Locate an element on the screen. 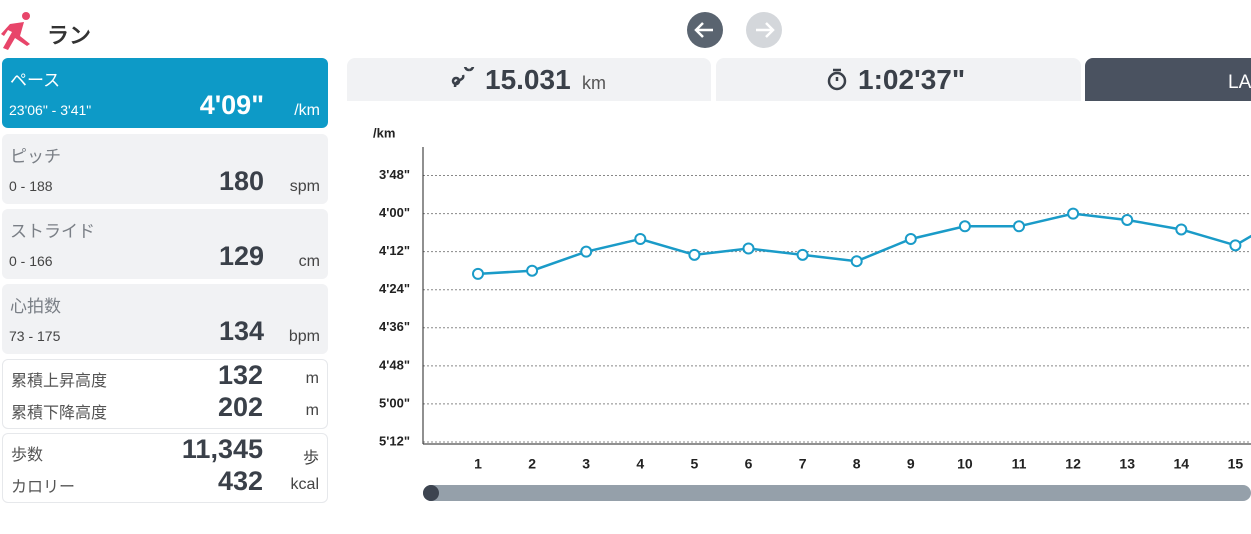 The width and height of the screenshot is (1251, 534). metric-value: 134 is located at coordinates (241, 331).